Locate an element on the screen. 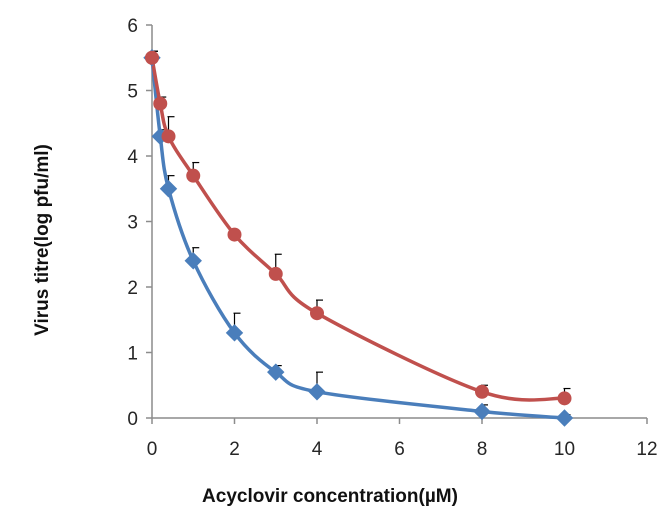 This screenshot has height=515, width=662. y-axis-title: Virus titre(log pfu/ml) is located at coordinates (42, 240).